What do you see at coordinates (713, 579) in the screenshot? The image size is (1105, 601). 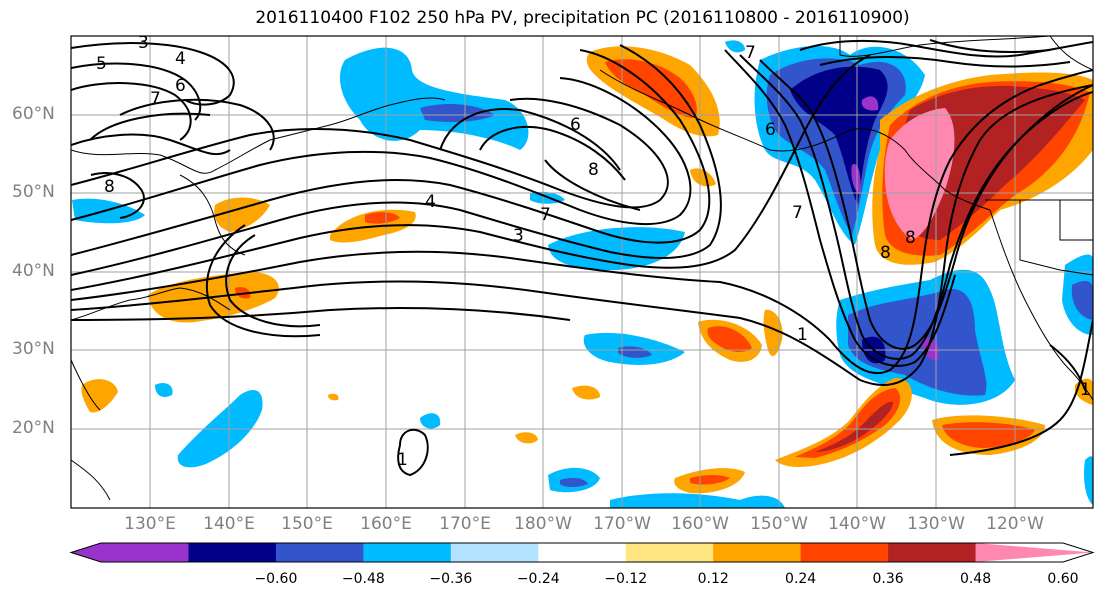 I see `colorbar-tick-label: 0.12` at bounding box center [713, 579].